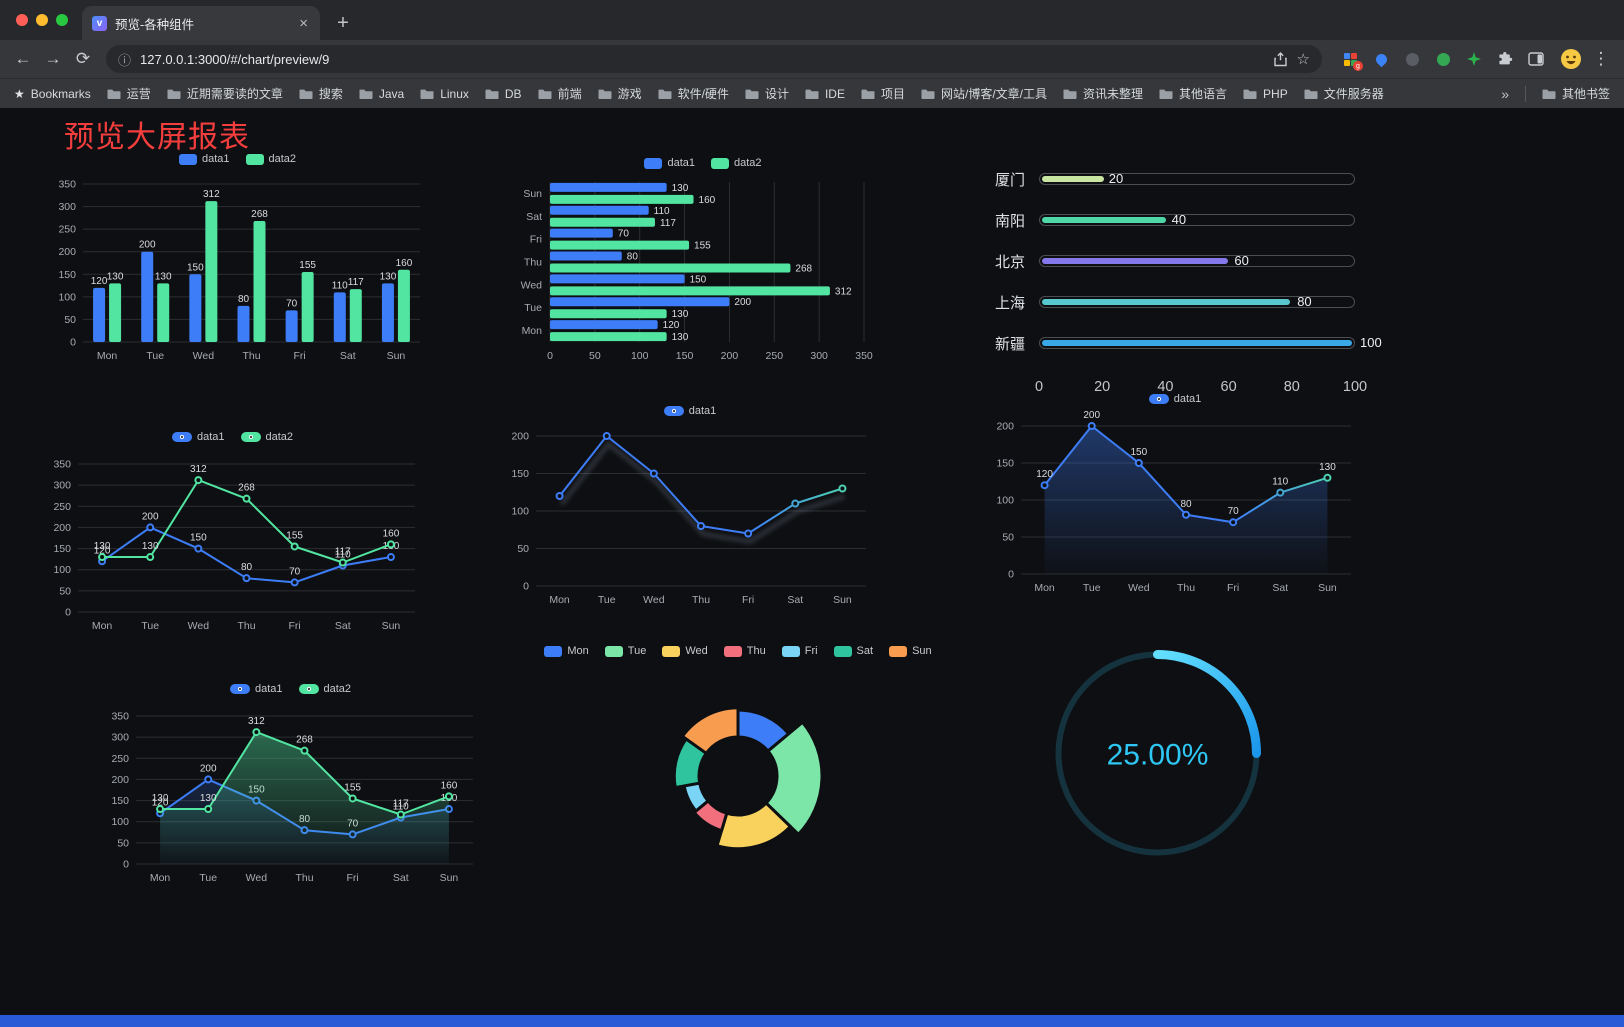 The width and height of the screenshot is (1624, 1027). I want to click on bookmark-folder-item: 前端, so click(560, 93).